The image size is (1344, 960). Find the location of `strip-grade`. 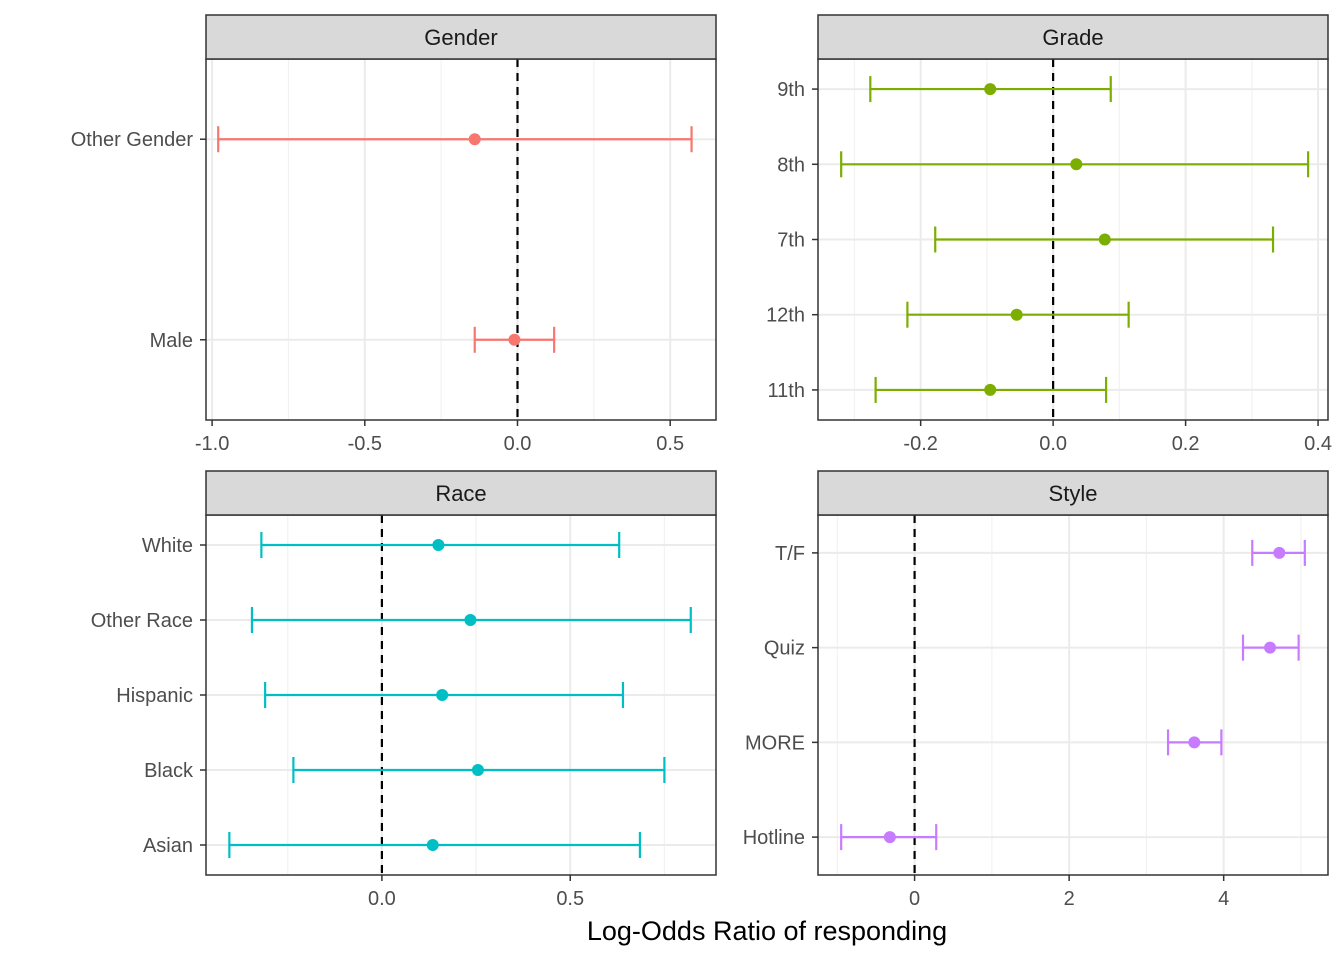

strip-grade is located at coordinates (1073, 37).